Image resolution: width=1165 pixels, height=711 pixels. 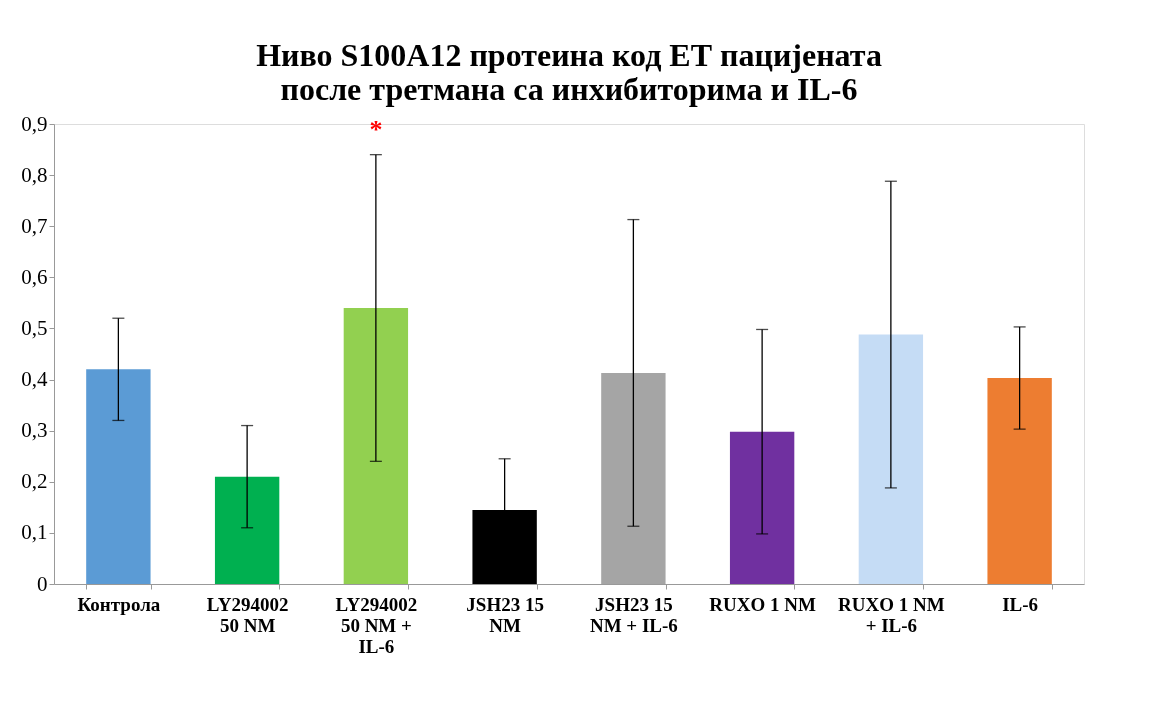 I want to click on x-tick-label: LY294002 50 NM, so click(x=247, y=614).